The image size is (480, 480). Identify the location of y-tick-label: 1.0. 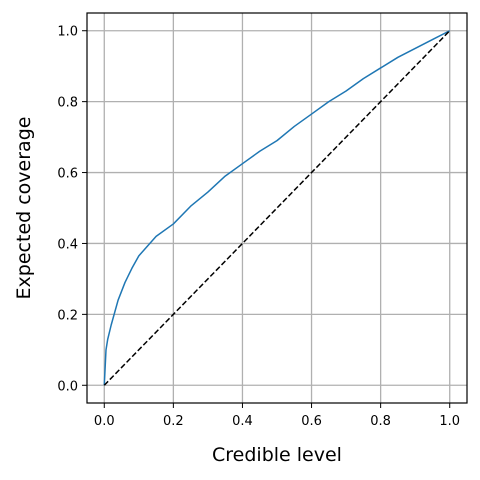
(67, 32).